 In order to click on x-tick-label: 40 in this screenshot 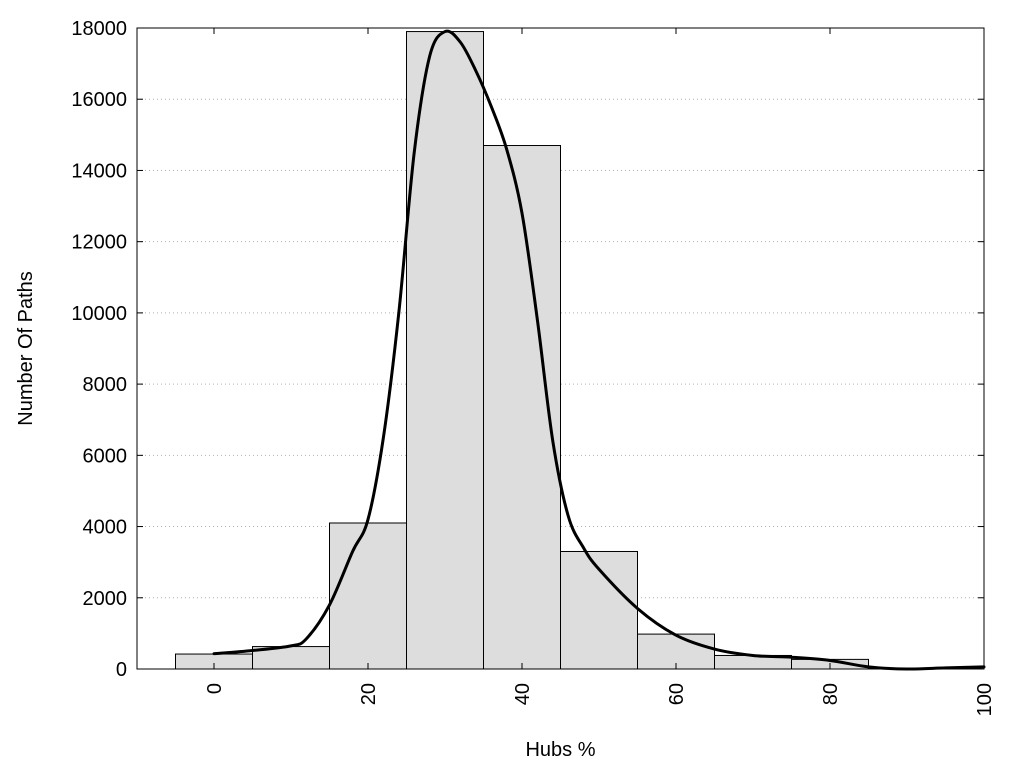, I will do `click(523, 694)`.